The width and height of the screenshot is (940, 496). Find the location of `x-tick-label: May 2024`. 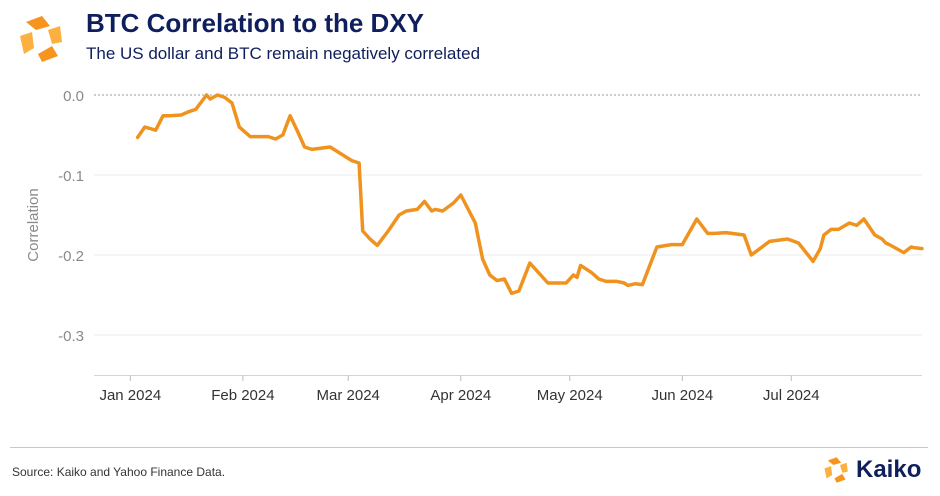

x-tick-label: May 2024 is located at coordinates (570, 395).